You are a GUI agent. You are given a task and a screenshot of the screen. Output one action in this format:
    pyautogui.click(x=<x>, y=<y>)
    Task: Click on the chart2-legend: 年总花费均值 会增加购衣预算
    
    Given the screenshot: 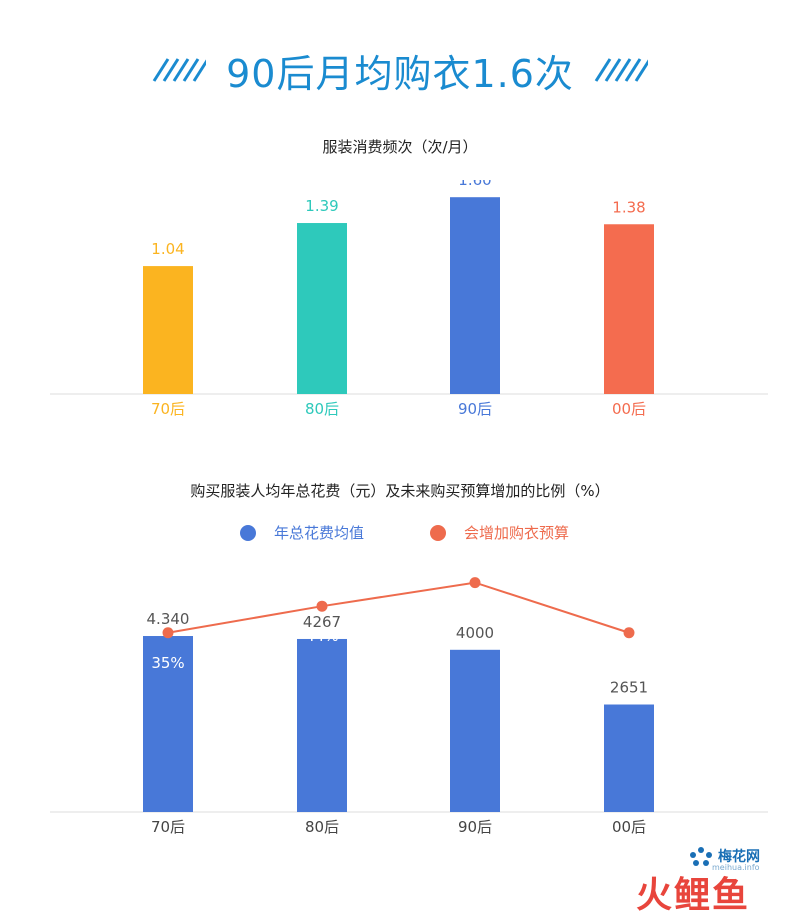 What is the action you would take?
    pyautogui.click(x=400, y=536)
    